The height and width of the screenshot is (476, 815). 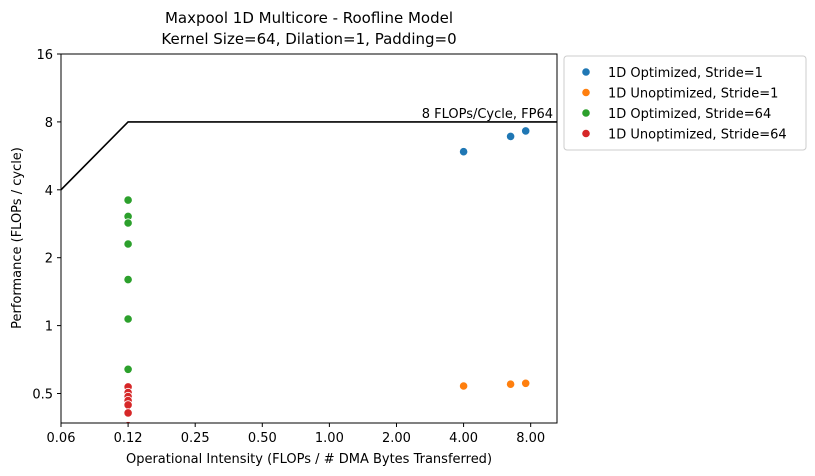 What do you see at coordinates (309, 156) in the screenshot?
I see `roofline-line` at bounding box center [309, 156].